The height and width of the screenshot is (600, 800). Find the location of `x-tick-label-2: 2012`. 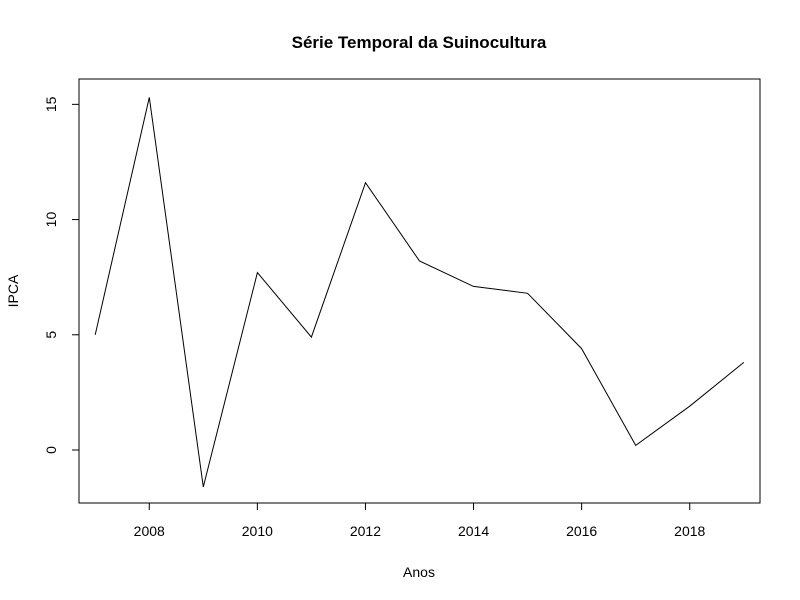

x-tick-label-2: 2012 is located at coordinates (365, 531).